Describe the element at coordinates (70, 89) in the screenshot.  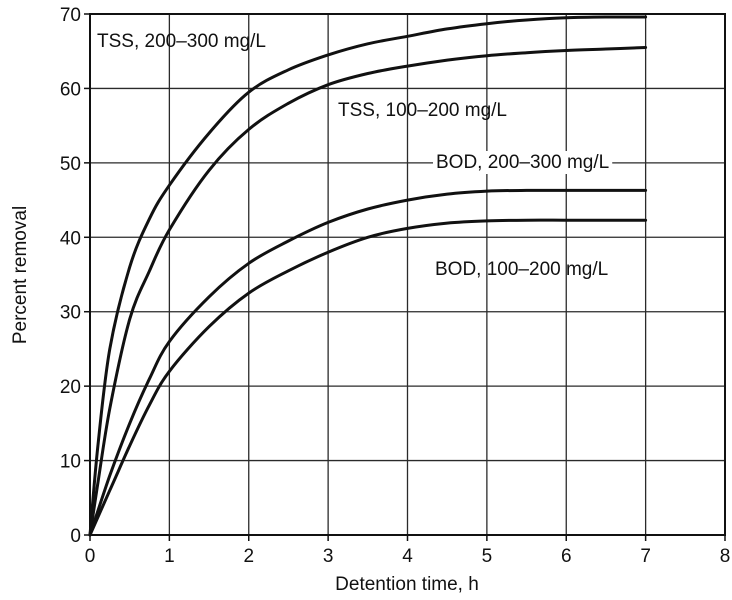
I see `y-tick-label: 60` at that location.